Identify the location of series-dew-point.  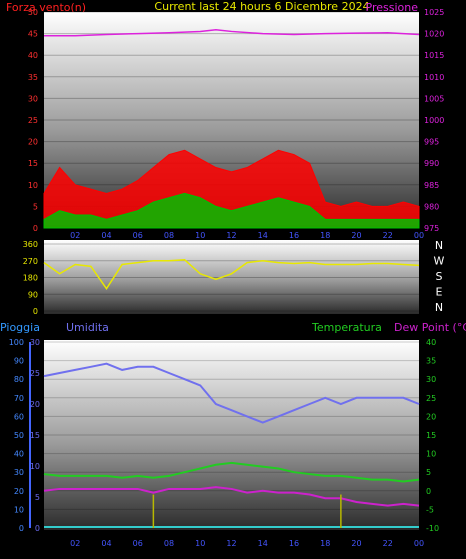
(231, 496).